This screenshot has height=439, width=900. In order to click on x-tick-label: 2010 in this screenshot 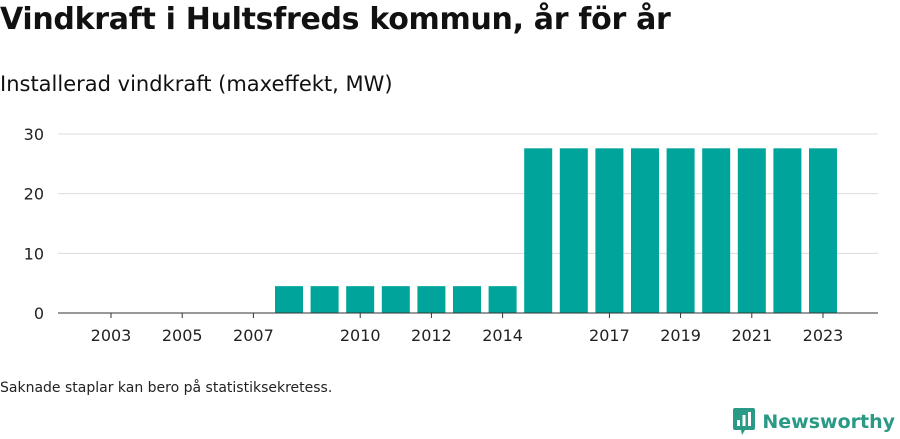, I will do `click(360, 335)`.